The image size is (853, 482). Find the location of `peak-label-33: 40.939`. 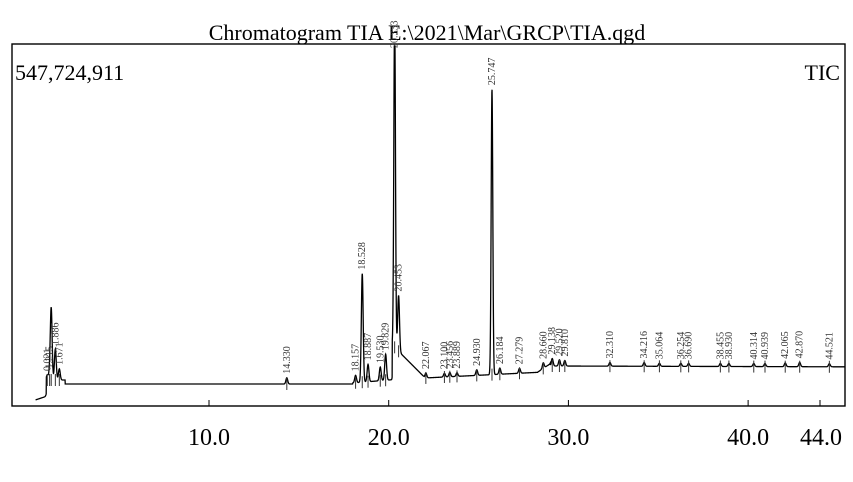

peak-label-33: 40.939 is located at coordinates (765, 346).